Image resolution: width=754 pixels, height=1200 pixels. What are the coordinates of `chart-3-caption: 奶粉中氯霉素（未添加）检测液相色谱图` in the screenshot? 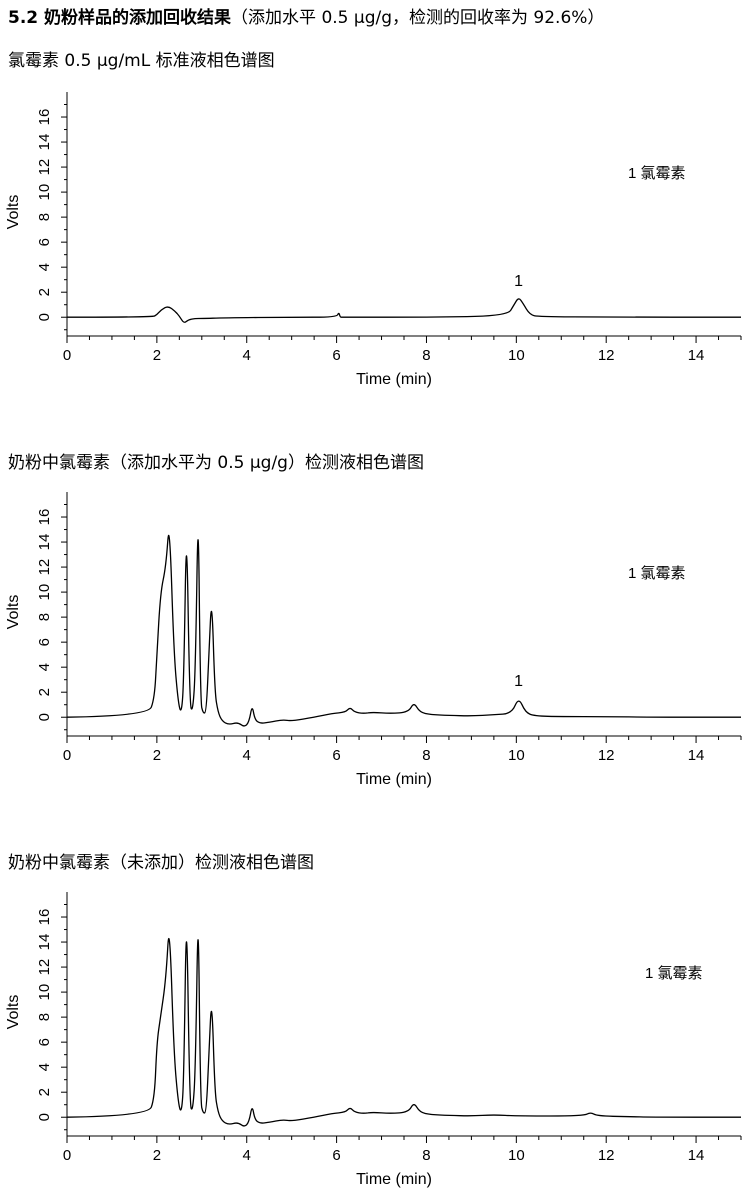 It's located at (161, 863).